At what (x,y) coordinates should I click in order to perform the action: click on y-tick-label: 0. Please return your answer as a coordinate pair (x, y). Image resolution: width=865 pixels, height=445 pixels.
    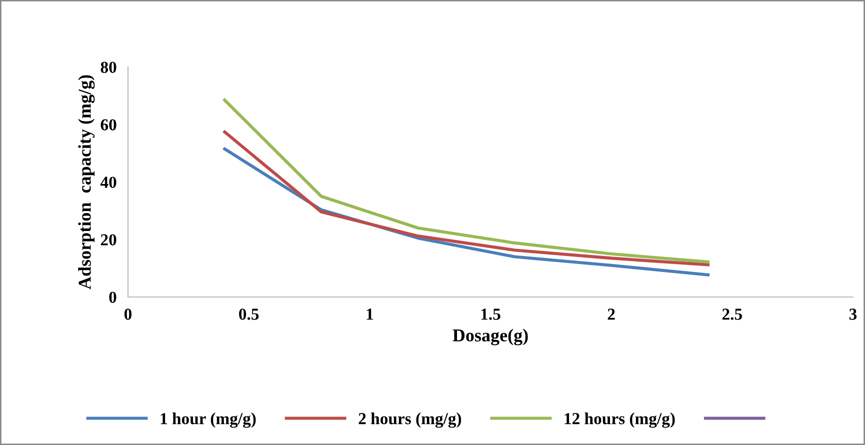
    Looking at the image, I should click on (112, 297).